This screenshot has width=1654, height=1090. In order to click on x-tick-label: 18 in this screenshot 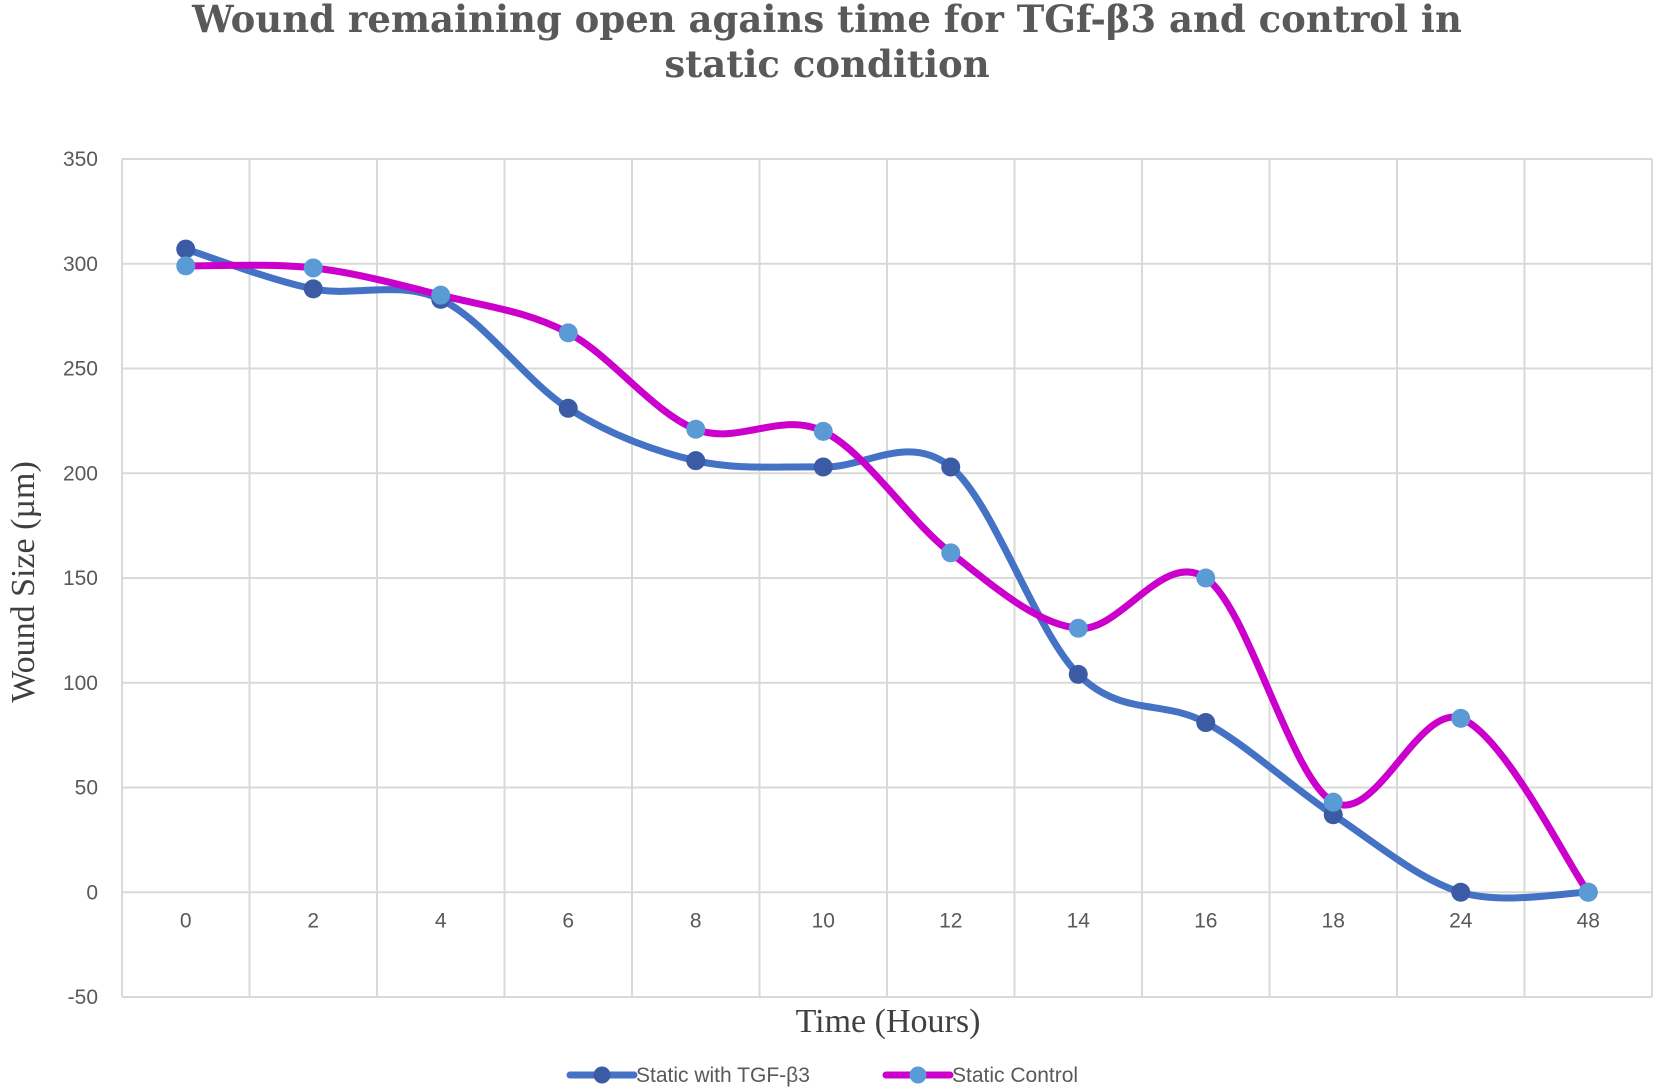, I will do `click(1333, 920)`.